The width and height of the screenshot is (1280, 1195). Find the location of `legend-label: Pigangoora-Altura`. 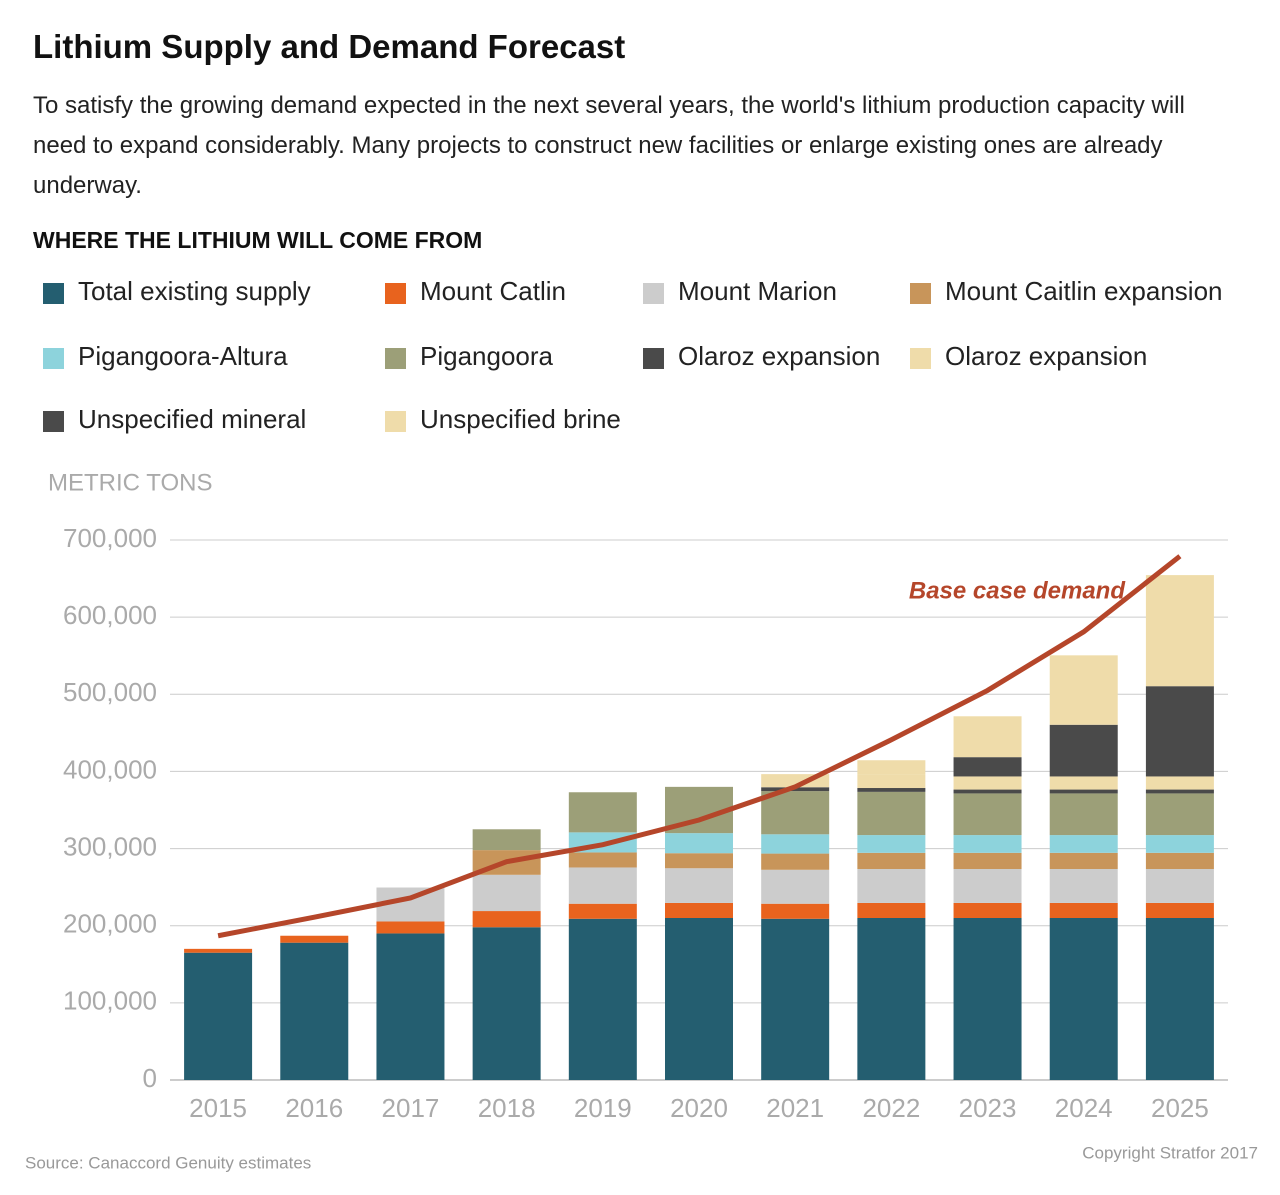

legend-label: Pigangoora-Altura is located at coordinates (183, 356).